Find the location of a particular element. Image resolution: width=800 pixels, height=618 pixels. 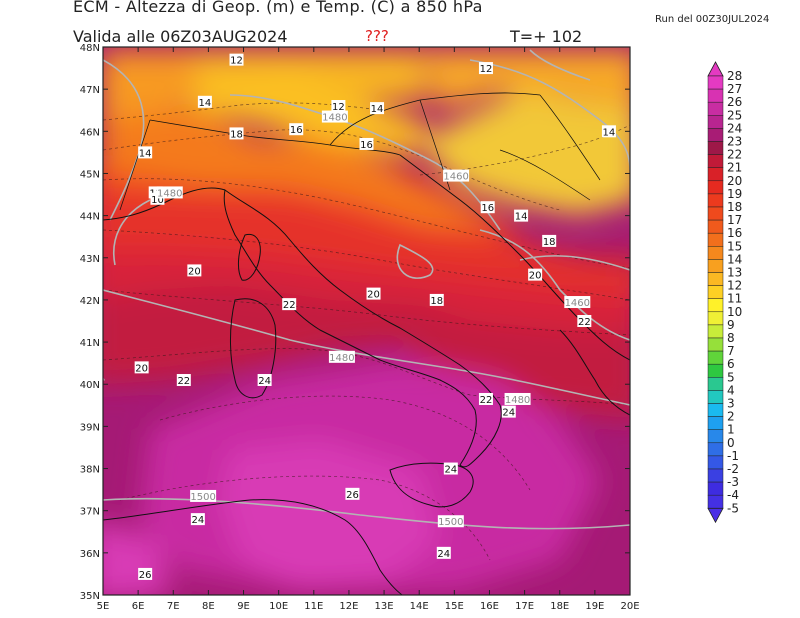

colorbar-label: 20 is located at coordinates (734, 181).